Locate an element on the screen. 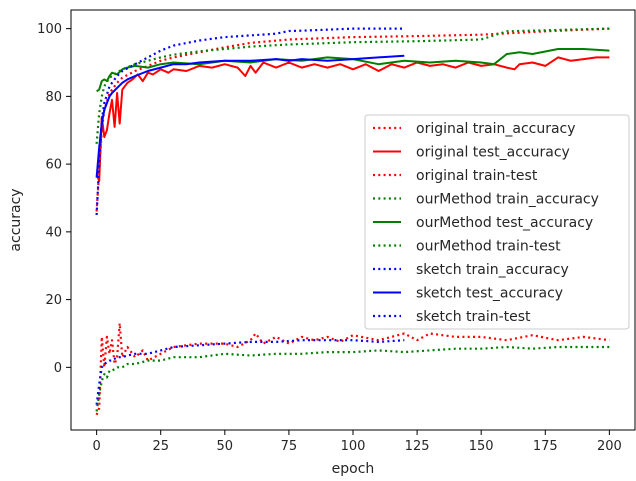  x-tick-label: 25 is located at coordinates (160, 446).